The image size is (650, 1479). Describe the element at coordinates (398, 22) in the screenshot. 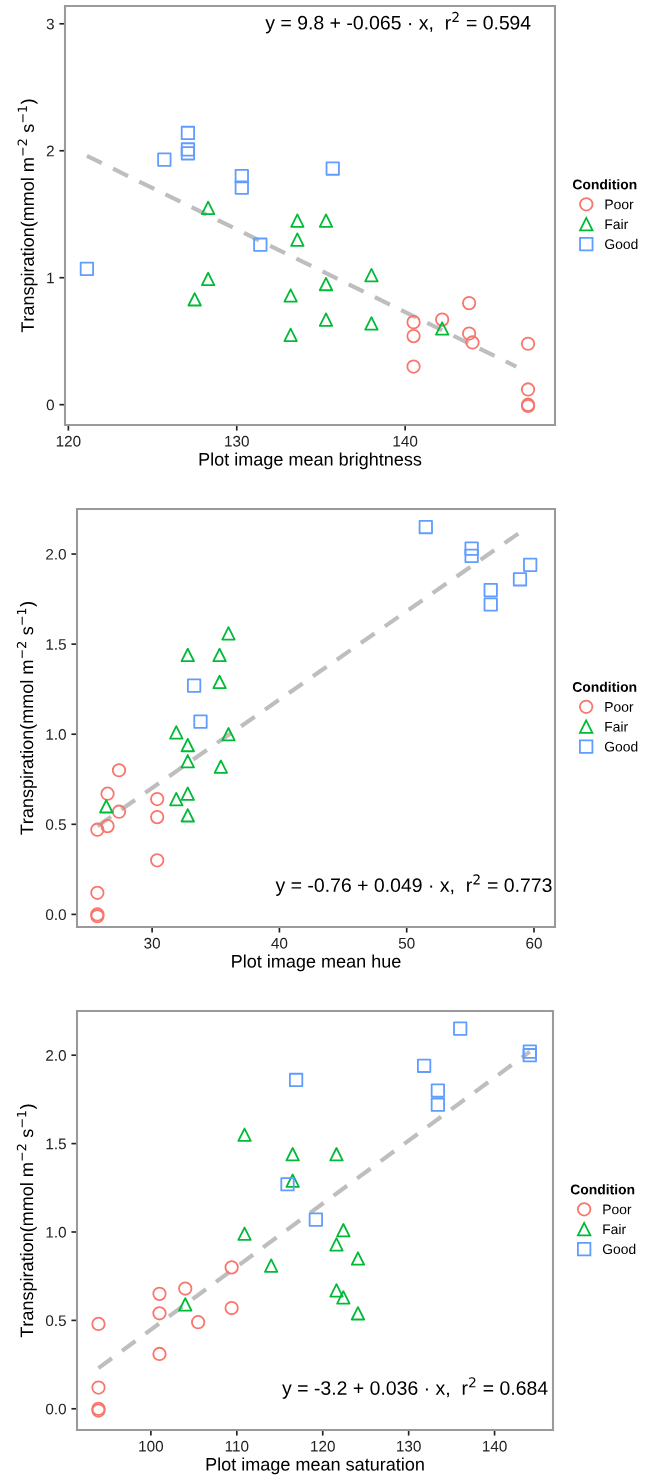

I see `annotation: y = 9.8 + -0.065 · x, r$^{2}$ = 0.594` at that location.